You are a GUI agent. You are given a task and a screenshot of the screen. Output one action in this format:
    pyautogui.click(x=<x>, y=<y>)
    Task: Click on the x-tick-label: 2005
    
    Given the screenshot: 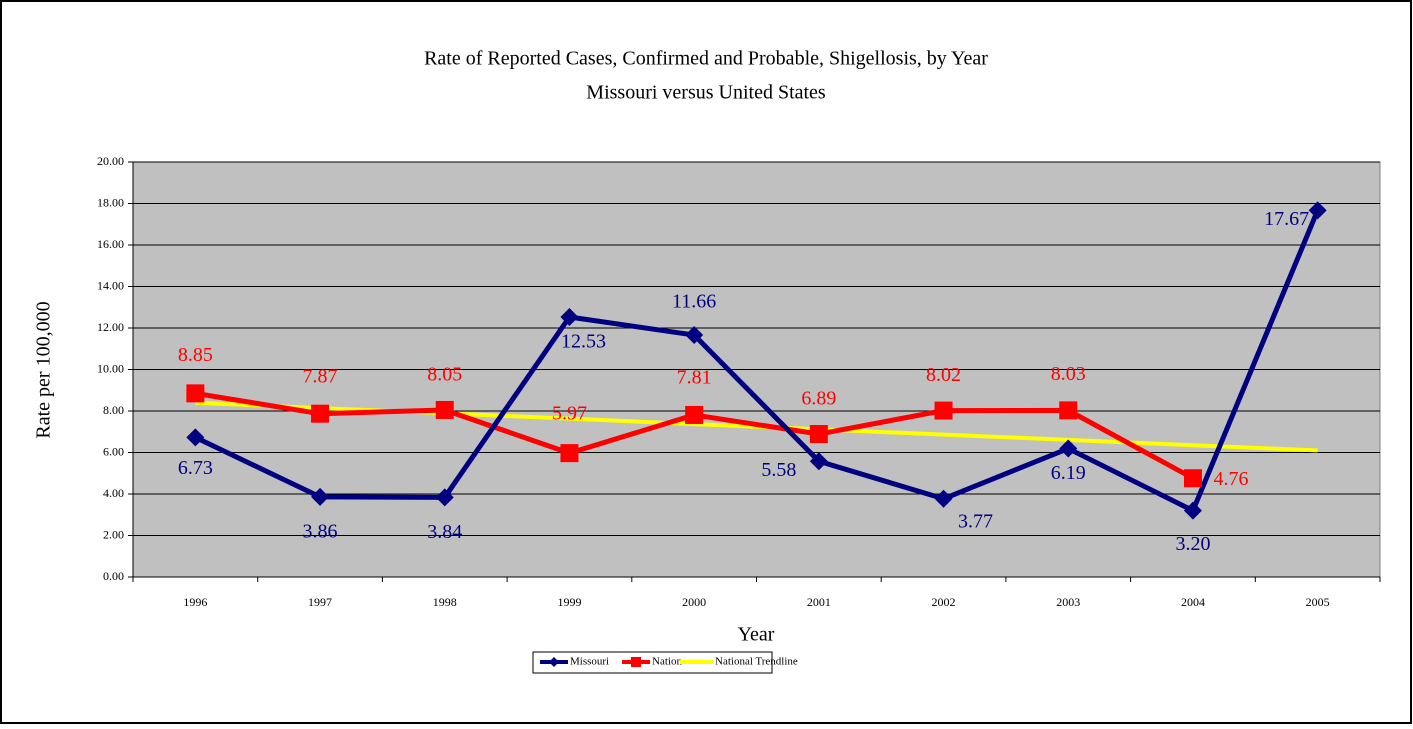 What is the action you would take?
    pyautogui.click(x=1318, y=602)
    